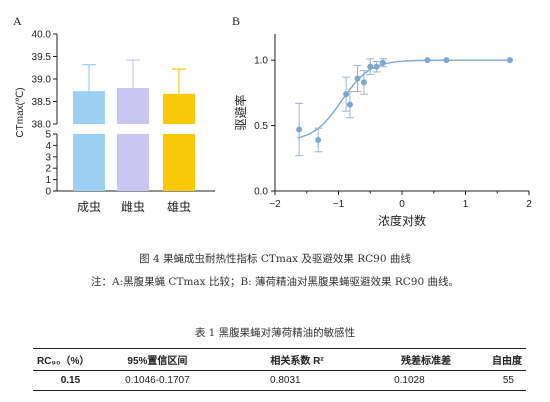  What do you see at coordinates (42, 80) in the screenshot?
I see `y-tick-label: 39.0` at bounding box center [42, 80].